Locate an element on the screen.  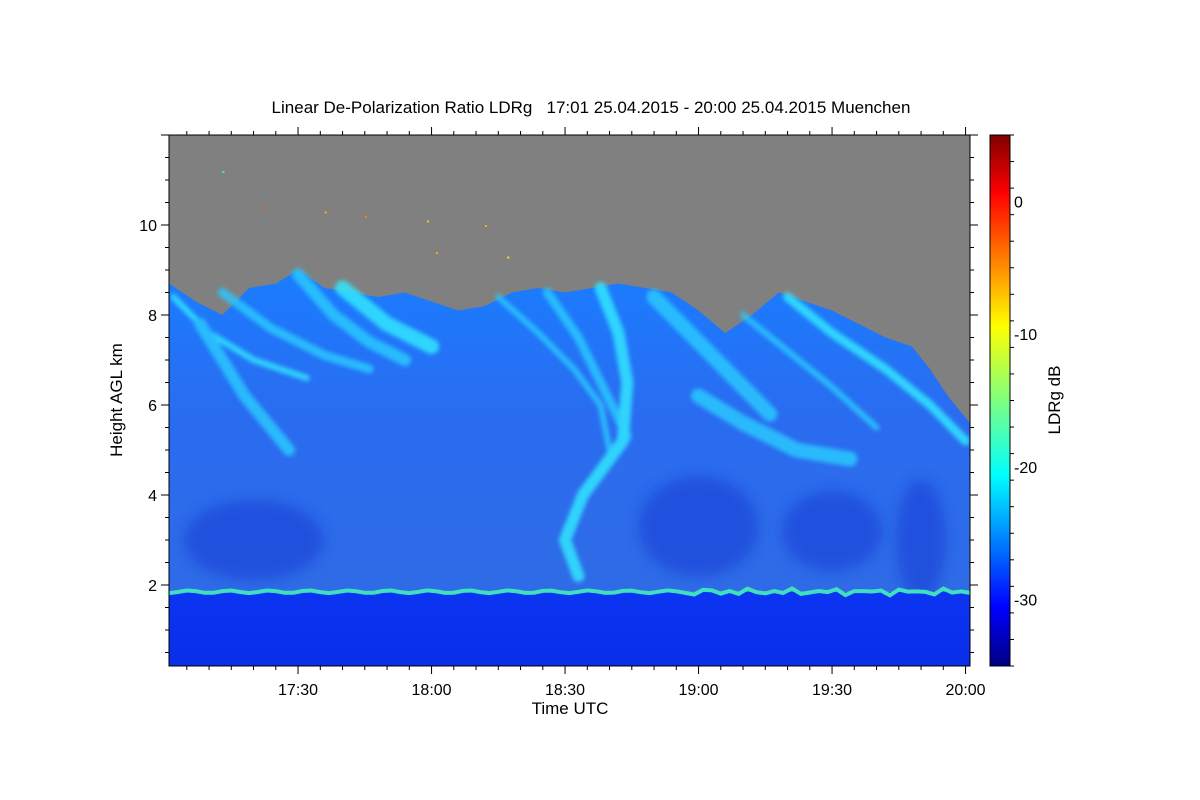
colorbar-tick-label: -10 is located at coordinates (1025, 335).